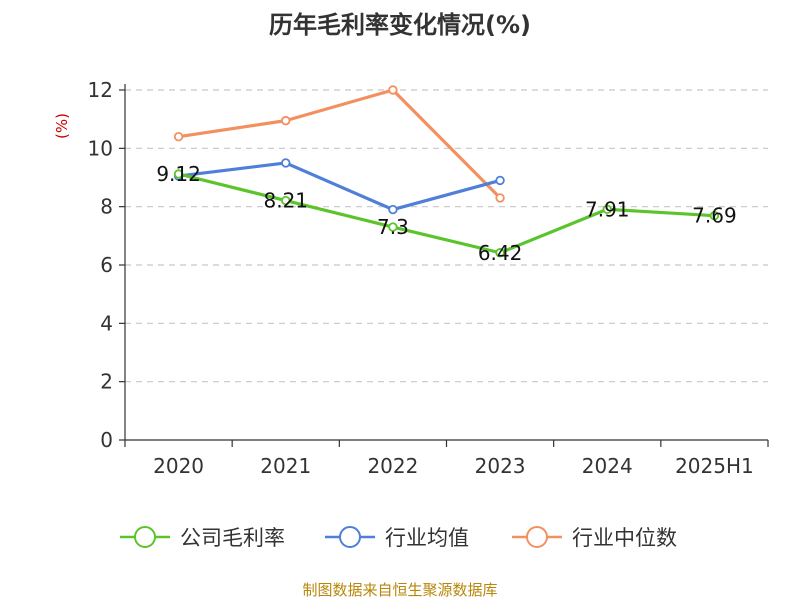 The width and height of the screenshot is (800, 600). What do you see at coordinates (624, 538) in the screenshot?
I see `legend-label: 行业中位数` at bounding box center [624, 538].